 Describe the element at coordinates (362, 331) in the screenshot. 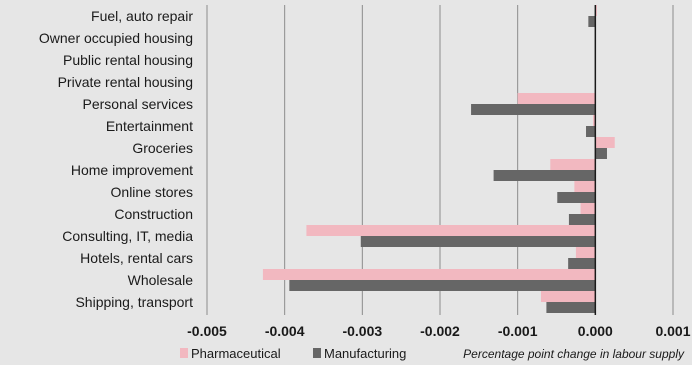

I see `x-tick-label: -0.003` at that location.